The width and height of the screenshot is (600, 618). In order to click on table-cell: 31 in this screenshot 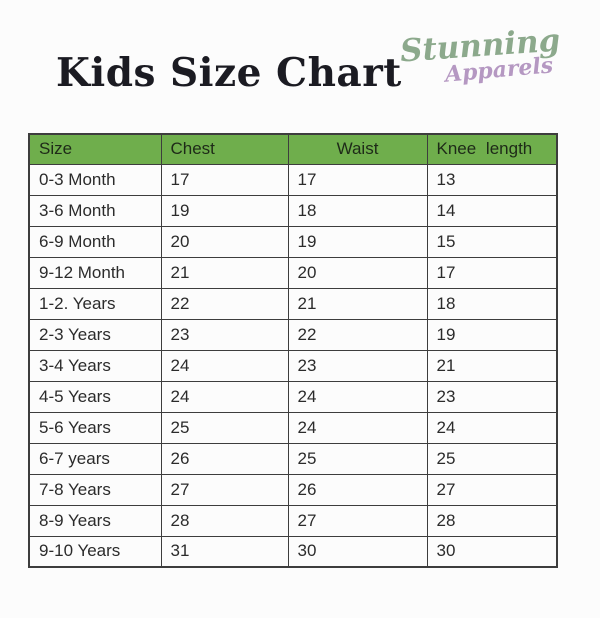, I will do `click(224, 551)`.